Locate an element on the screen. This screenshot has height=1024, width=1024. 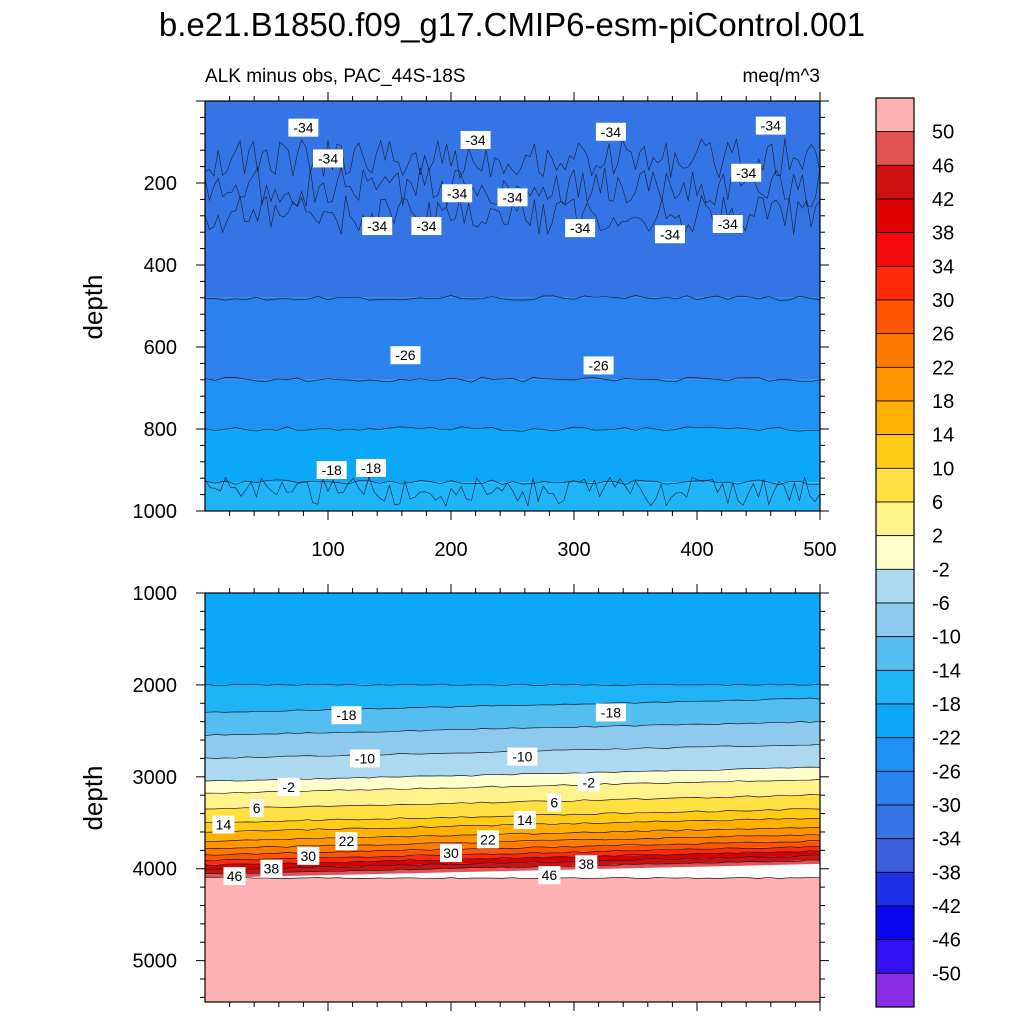
y-tick-label: 3000 is located at coordinates (155, 778).